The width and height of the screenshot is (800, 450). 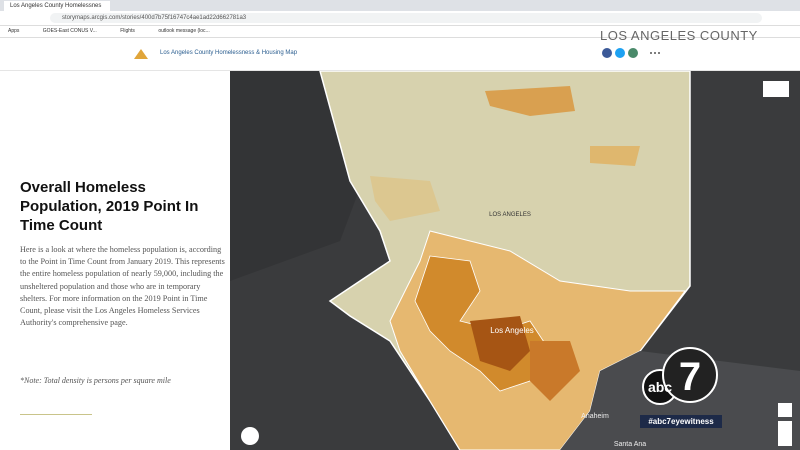 I want to click on hashtag: #abc7eyewitness, so click(x=681, y=421).